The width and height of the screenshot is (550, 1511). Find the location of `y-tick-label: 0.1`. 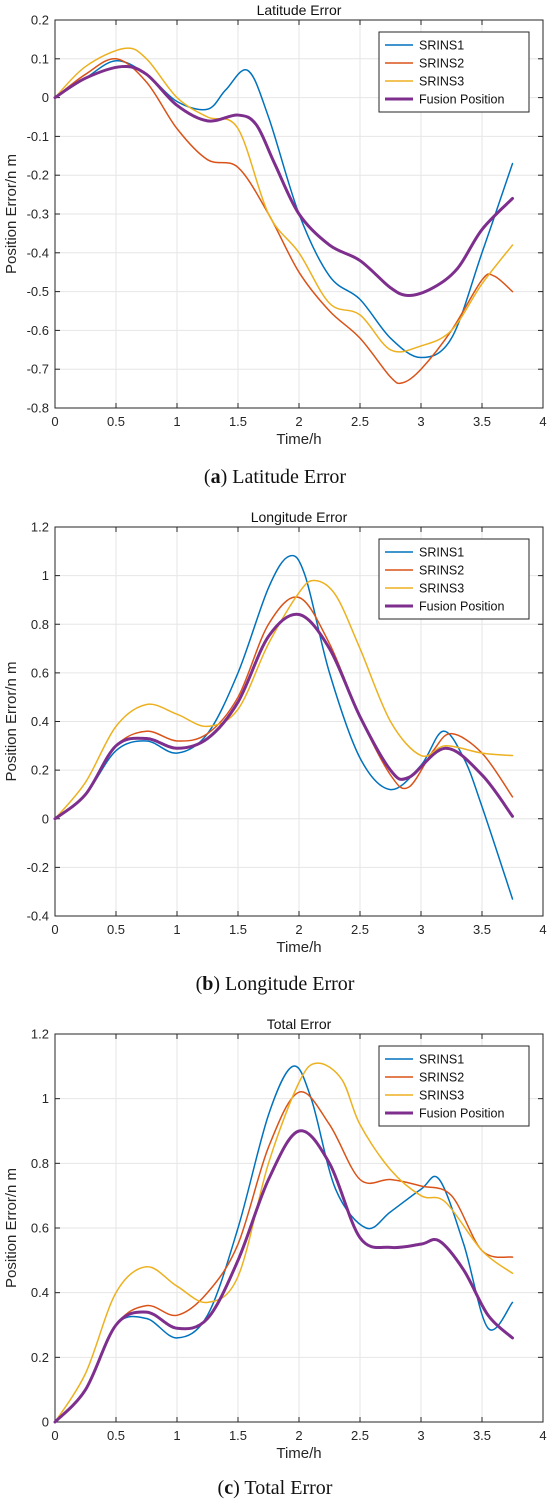

y-tick-label: 0.1 is located at coordinates (40, 58).